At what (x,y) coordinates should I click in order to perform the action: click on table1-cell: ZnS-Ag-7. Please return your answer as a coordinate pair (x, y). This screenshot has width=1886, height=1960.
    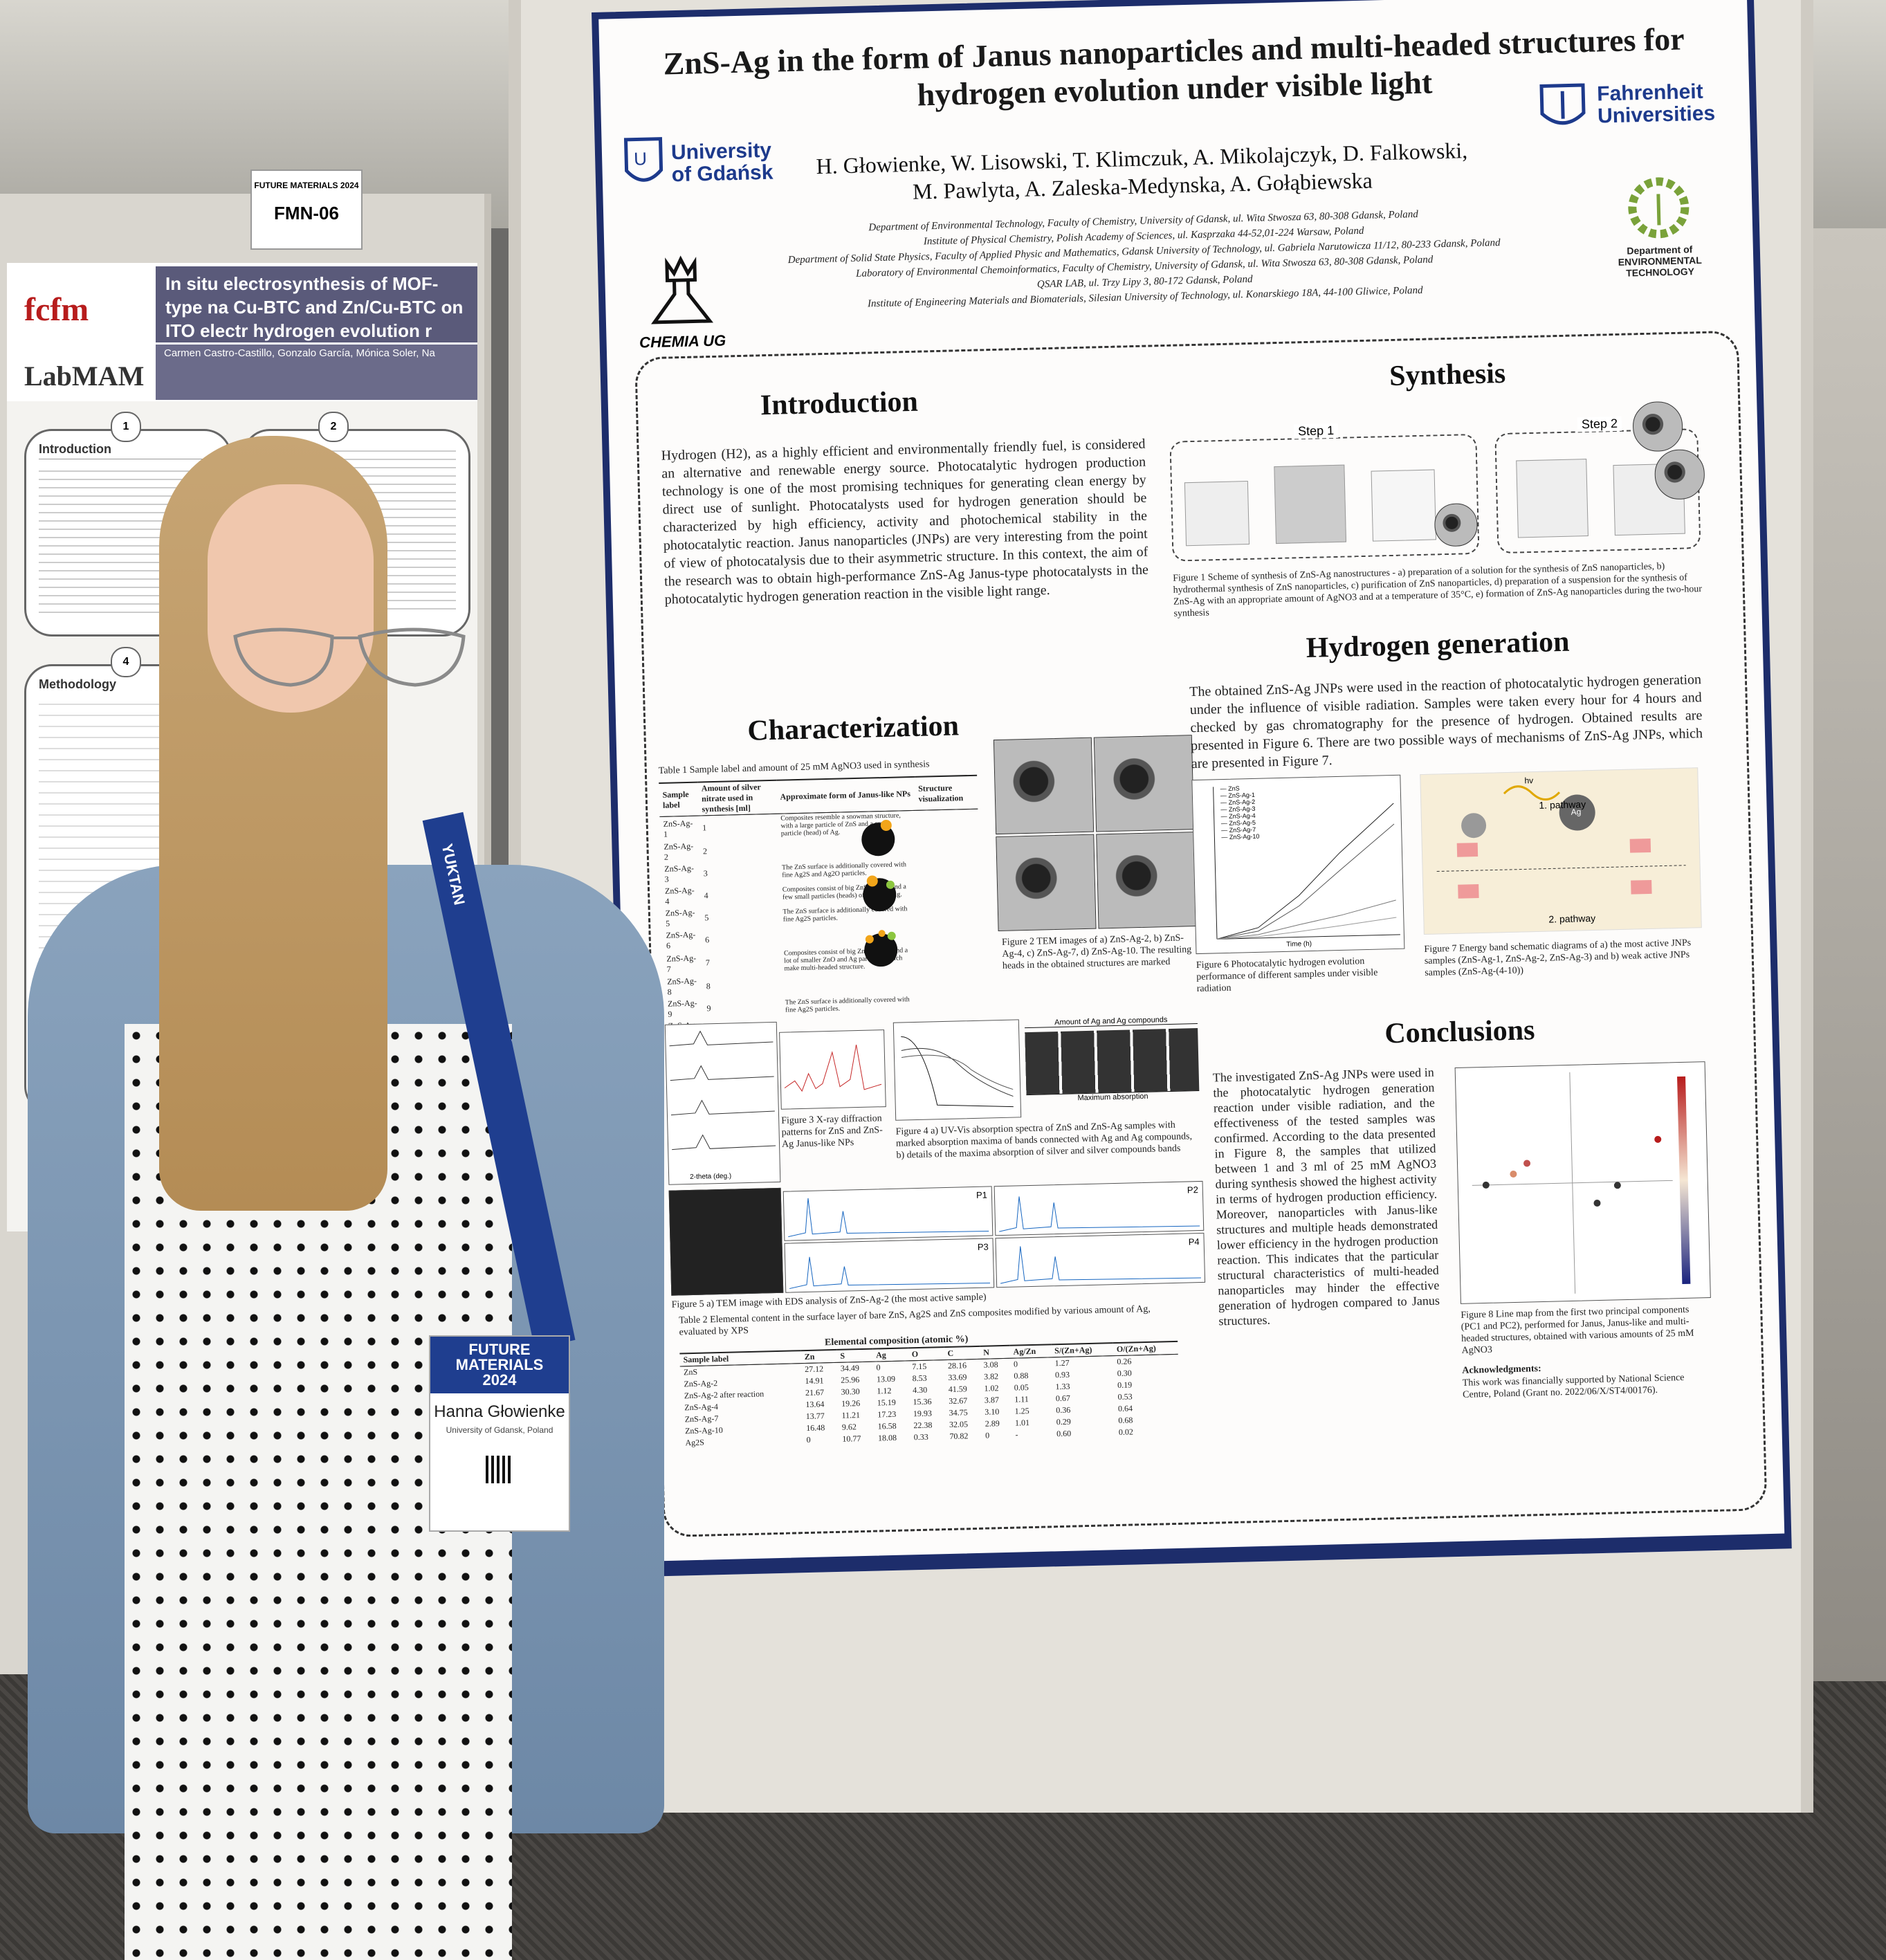
    Looking at the image, I should click on (682, 964).